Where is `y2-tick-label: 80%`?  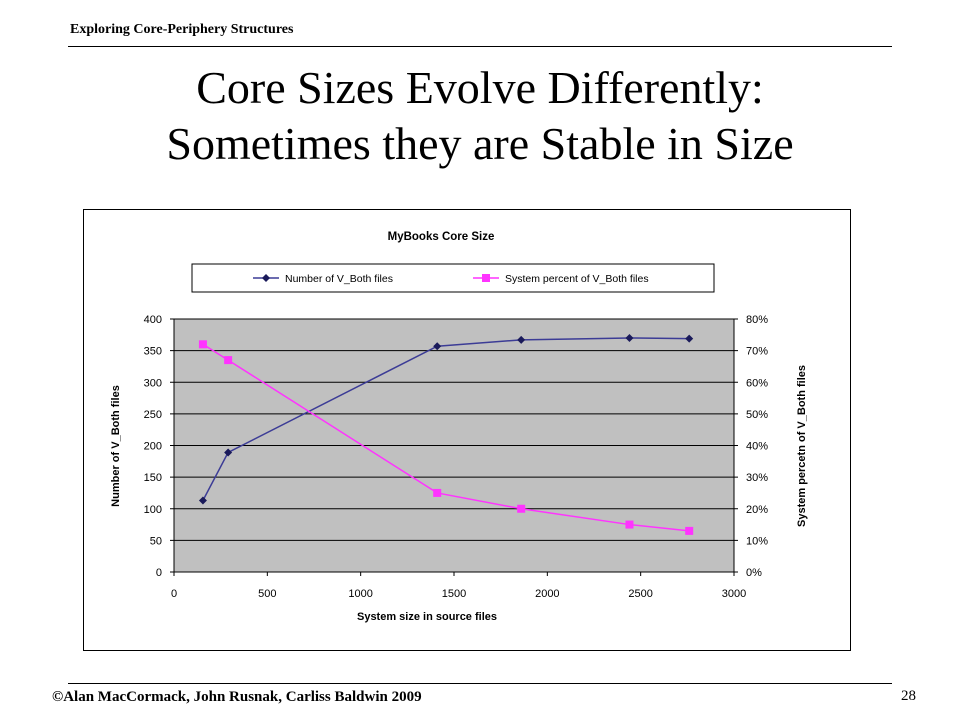
y2-tick-label: 80% is located at coordinates (757, 320).